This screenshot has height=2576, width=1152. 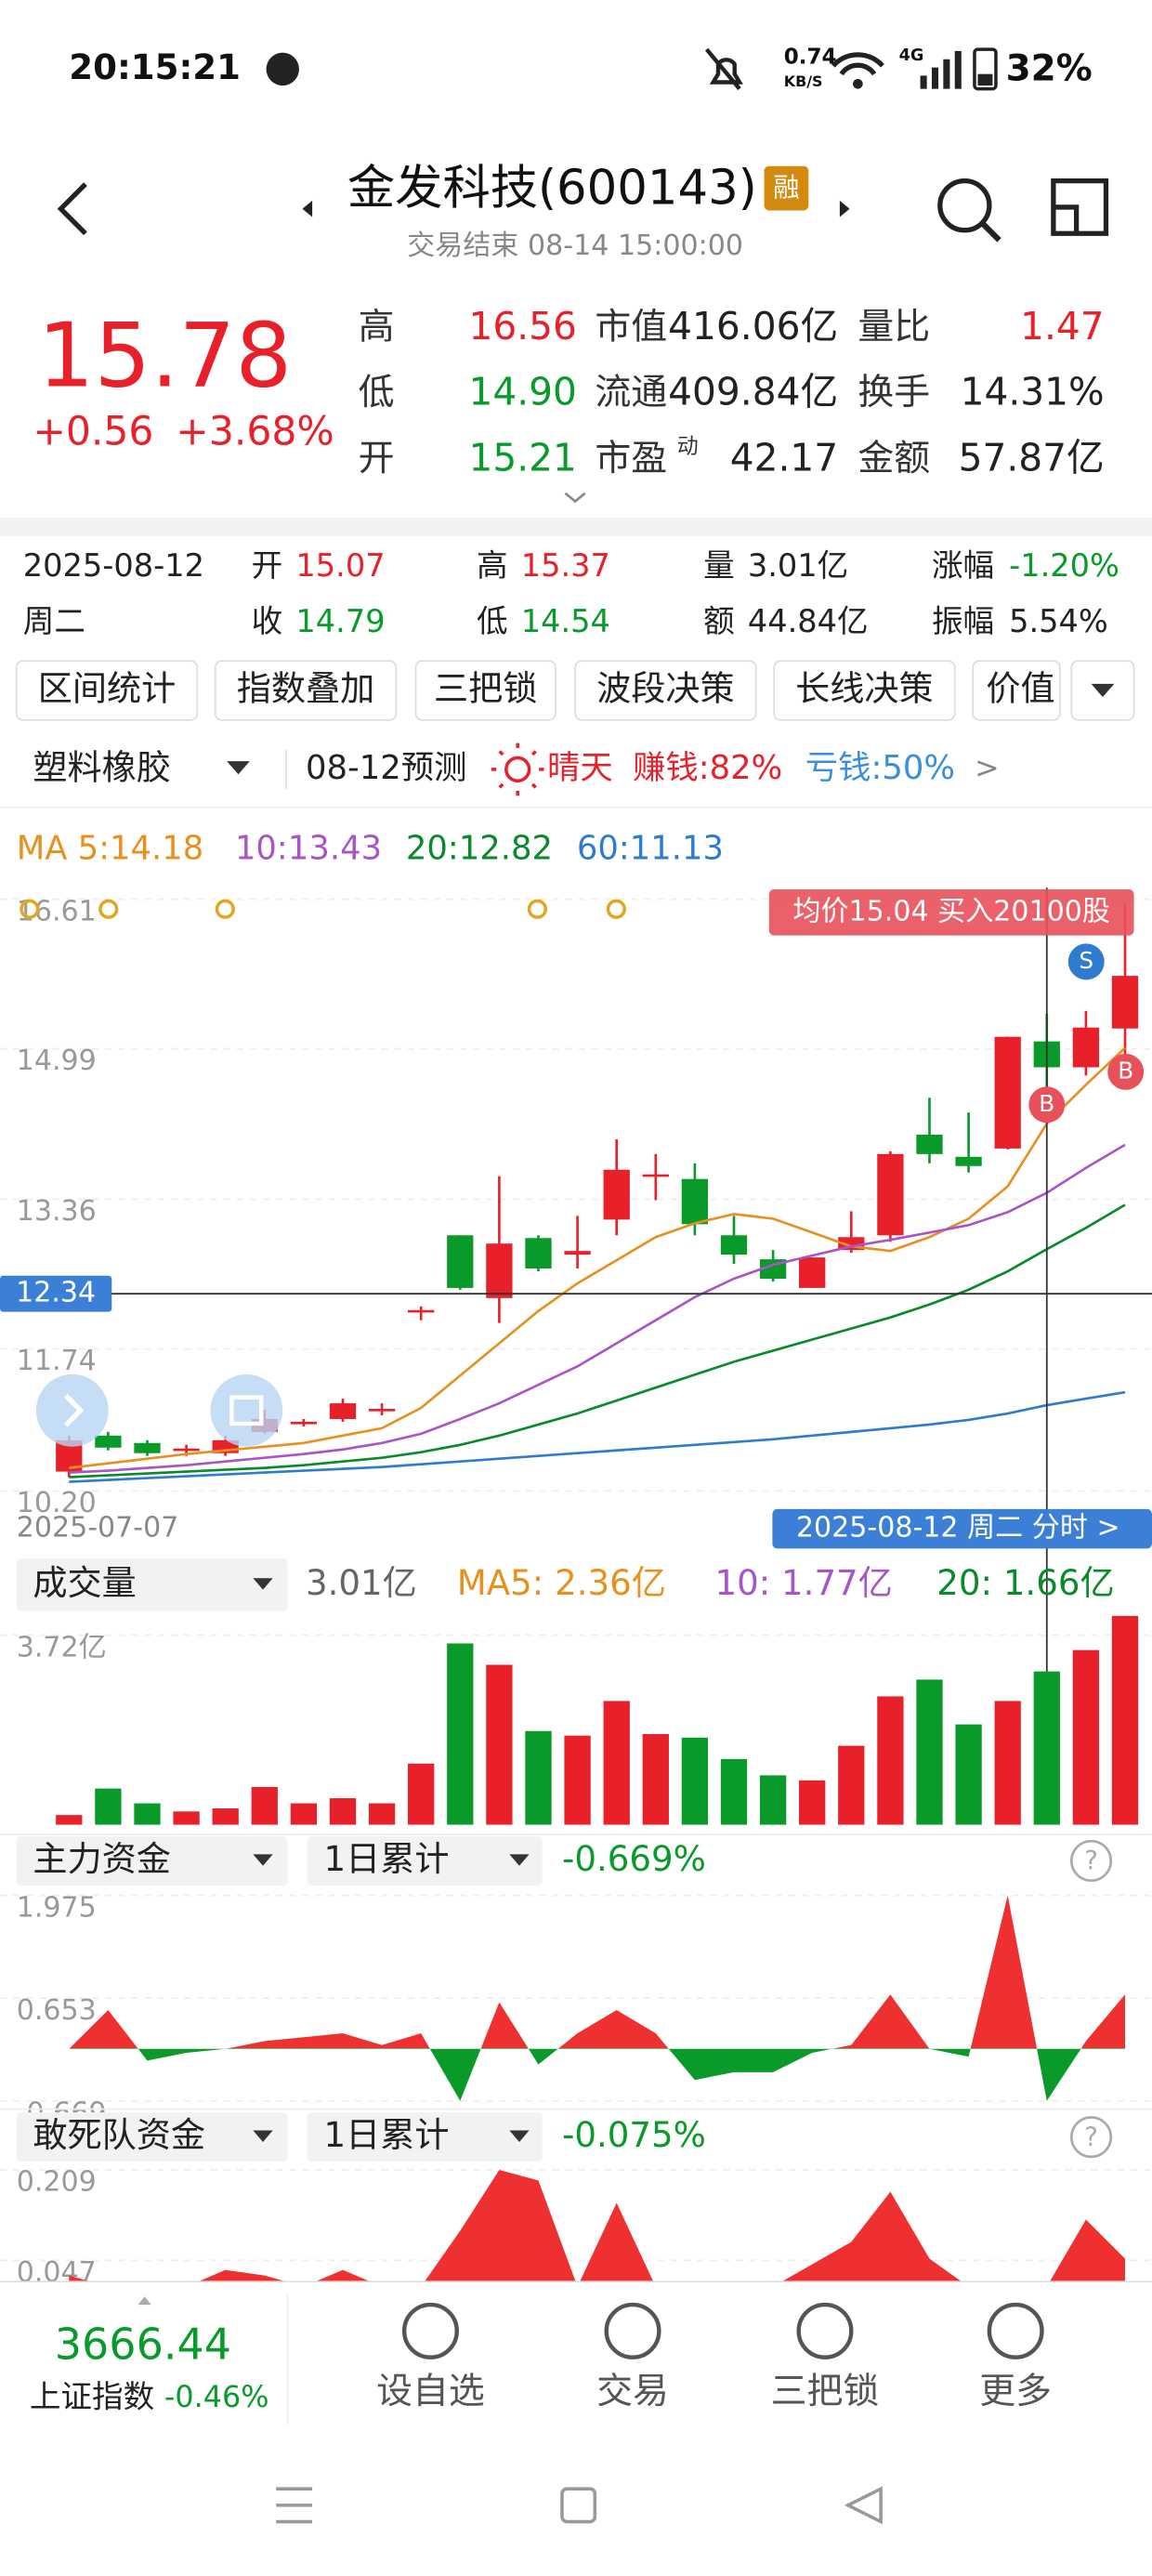 I want to click on volume-selector, so click(x=152, y=1584).